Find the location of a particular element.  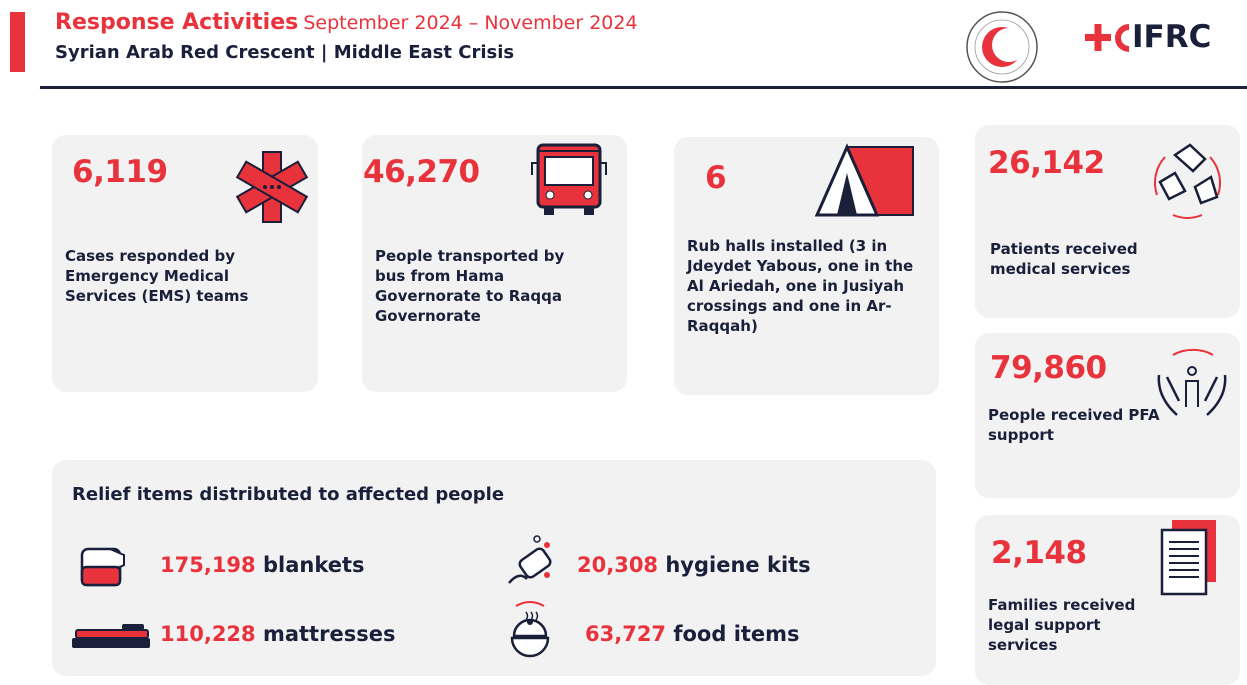

relief-item: 63,727 food items is located at coordinates (692, 634).